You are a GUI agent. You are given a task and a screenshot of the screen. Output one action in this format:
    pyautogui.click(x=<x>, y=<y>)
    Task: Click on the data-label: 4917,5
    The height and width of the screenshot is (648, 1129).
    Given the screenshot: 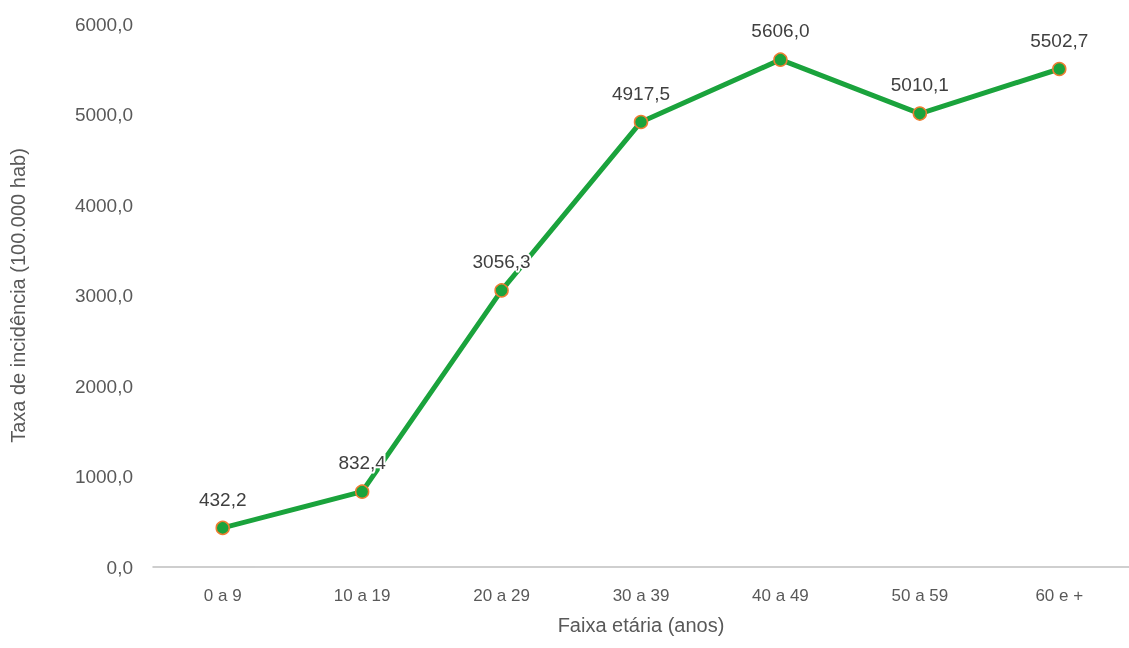 What is the action you would take?
    pyautogui.click(x=641, y=93)
    